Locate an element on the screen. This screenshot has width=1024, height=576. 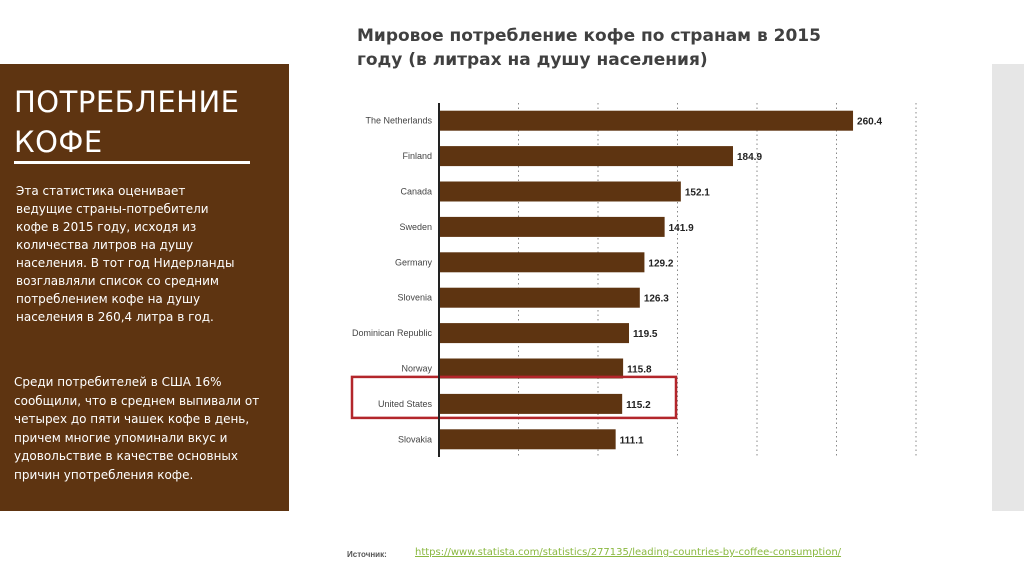
category-label: Slovenia is located at coordinates (414, 298).